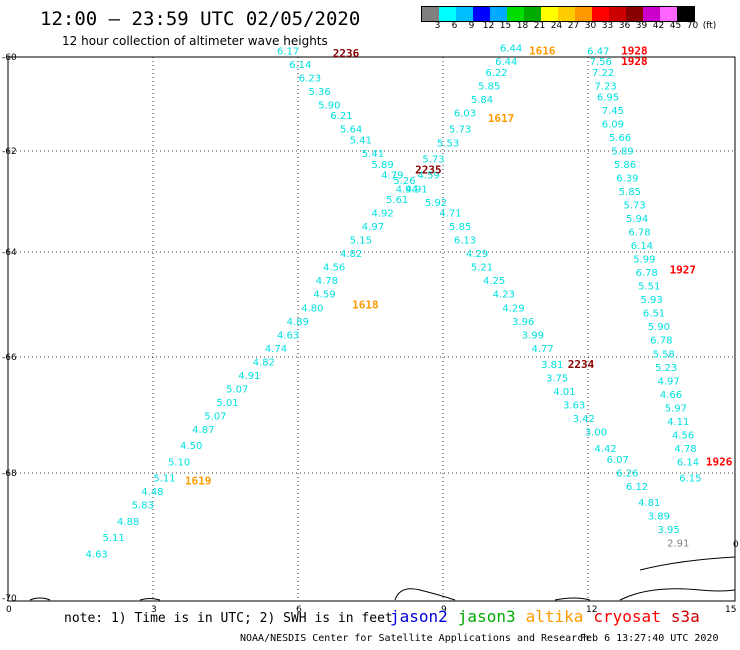 The width and height of the screenshot is (740, 650). I want to click on swh-value: 4.71, so click(450, 214).